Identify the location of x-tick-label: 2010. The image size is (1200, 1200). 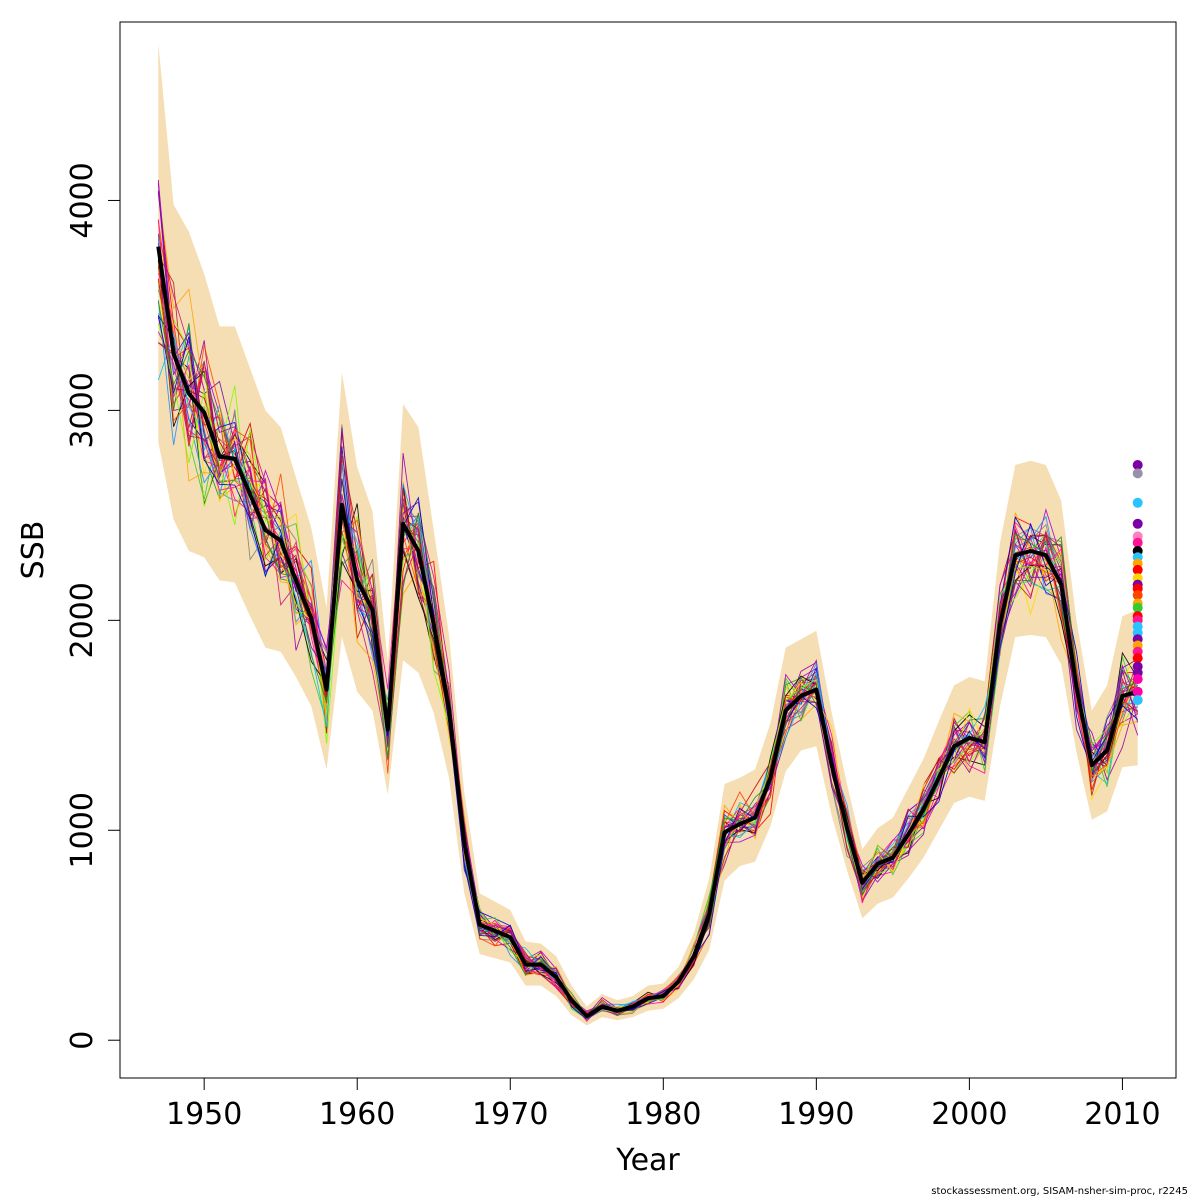
(1122, 1114).